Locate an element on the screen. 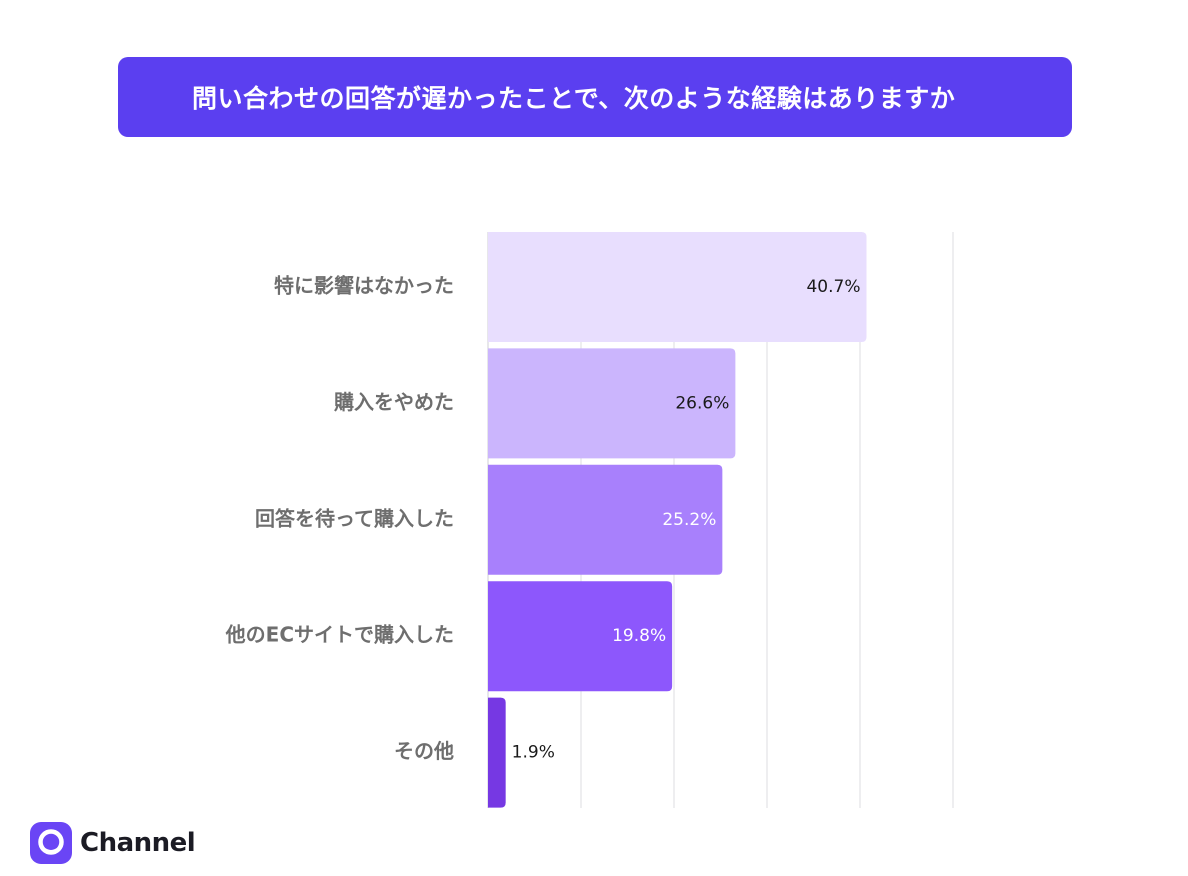  category-label: 購入をやめた is located at coordinates (394, 402).